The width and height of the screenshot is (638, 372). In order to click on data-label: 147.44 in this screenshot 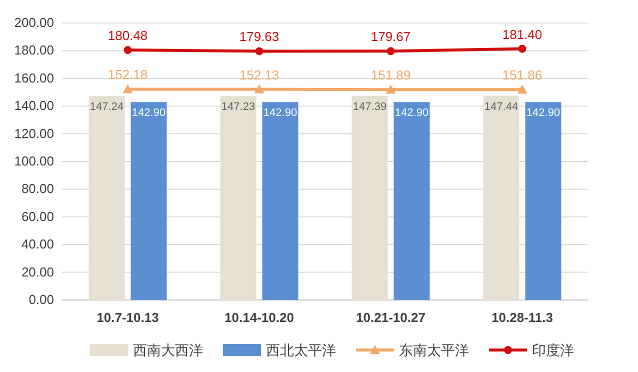, I will do `click(501, 106)`.